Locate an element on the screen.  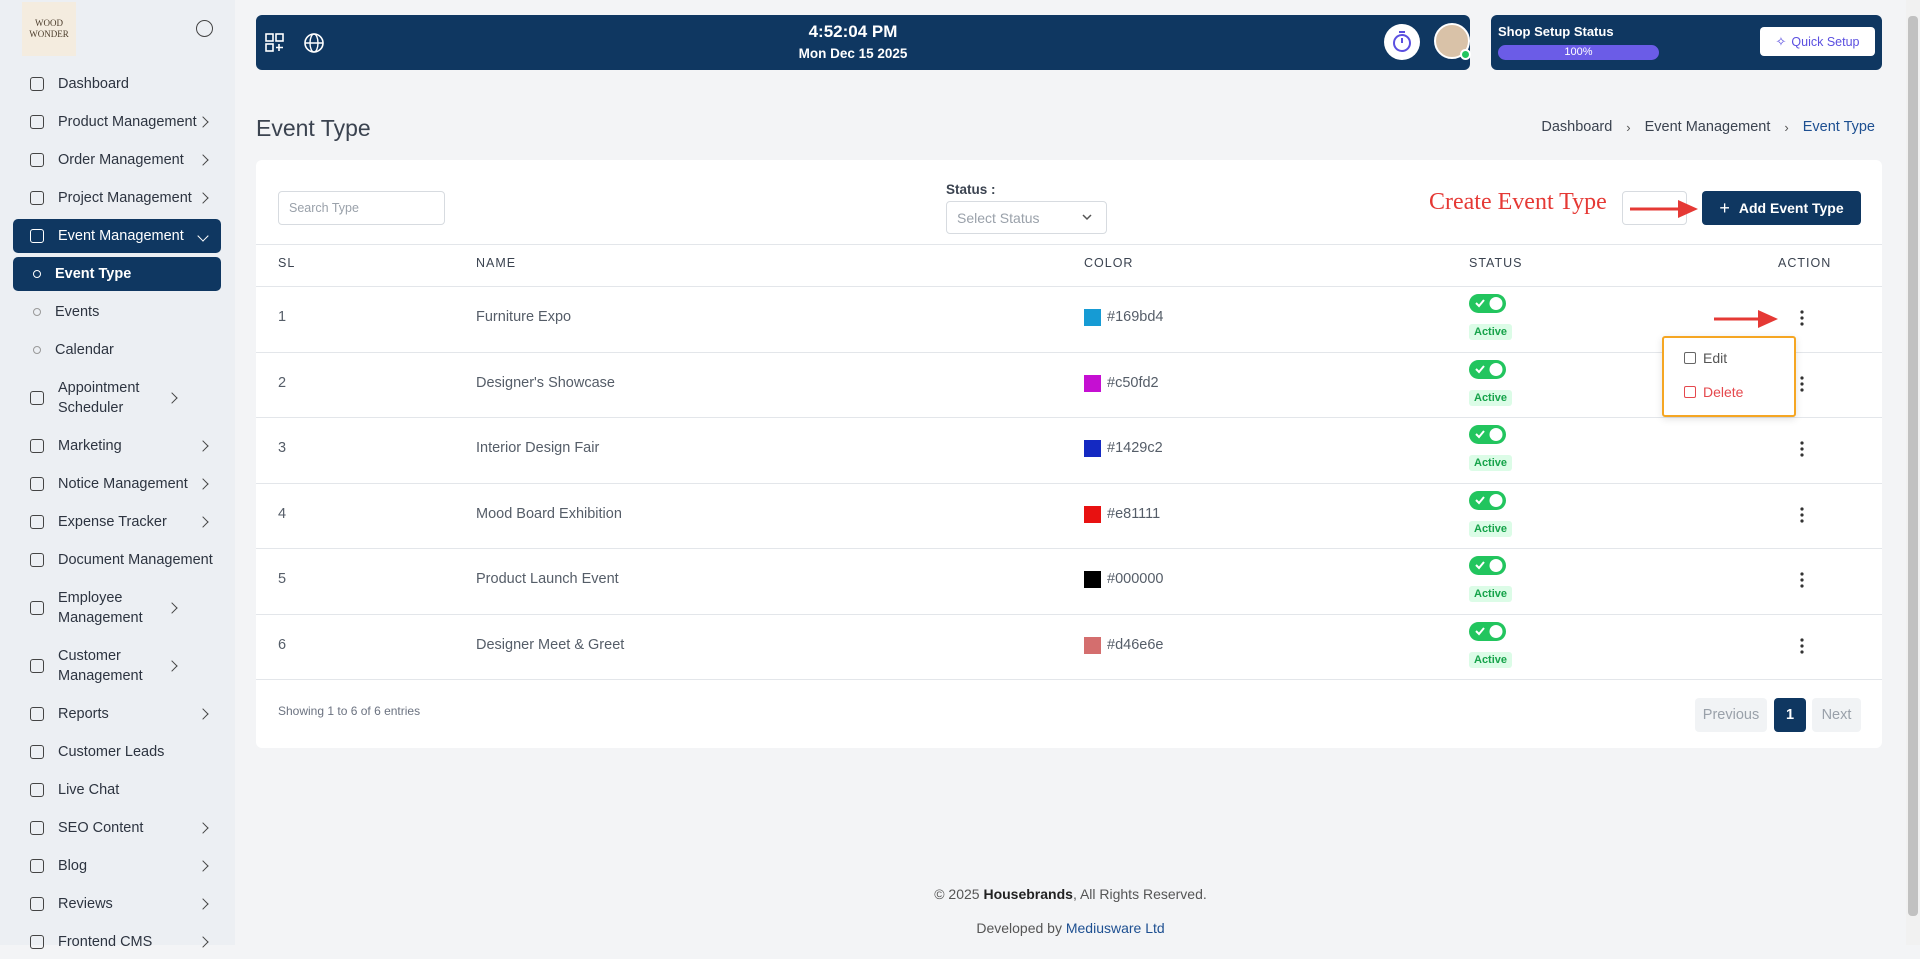
menu-item: Live Chat is located at coordinates (117, 790).